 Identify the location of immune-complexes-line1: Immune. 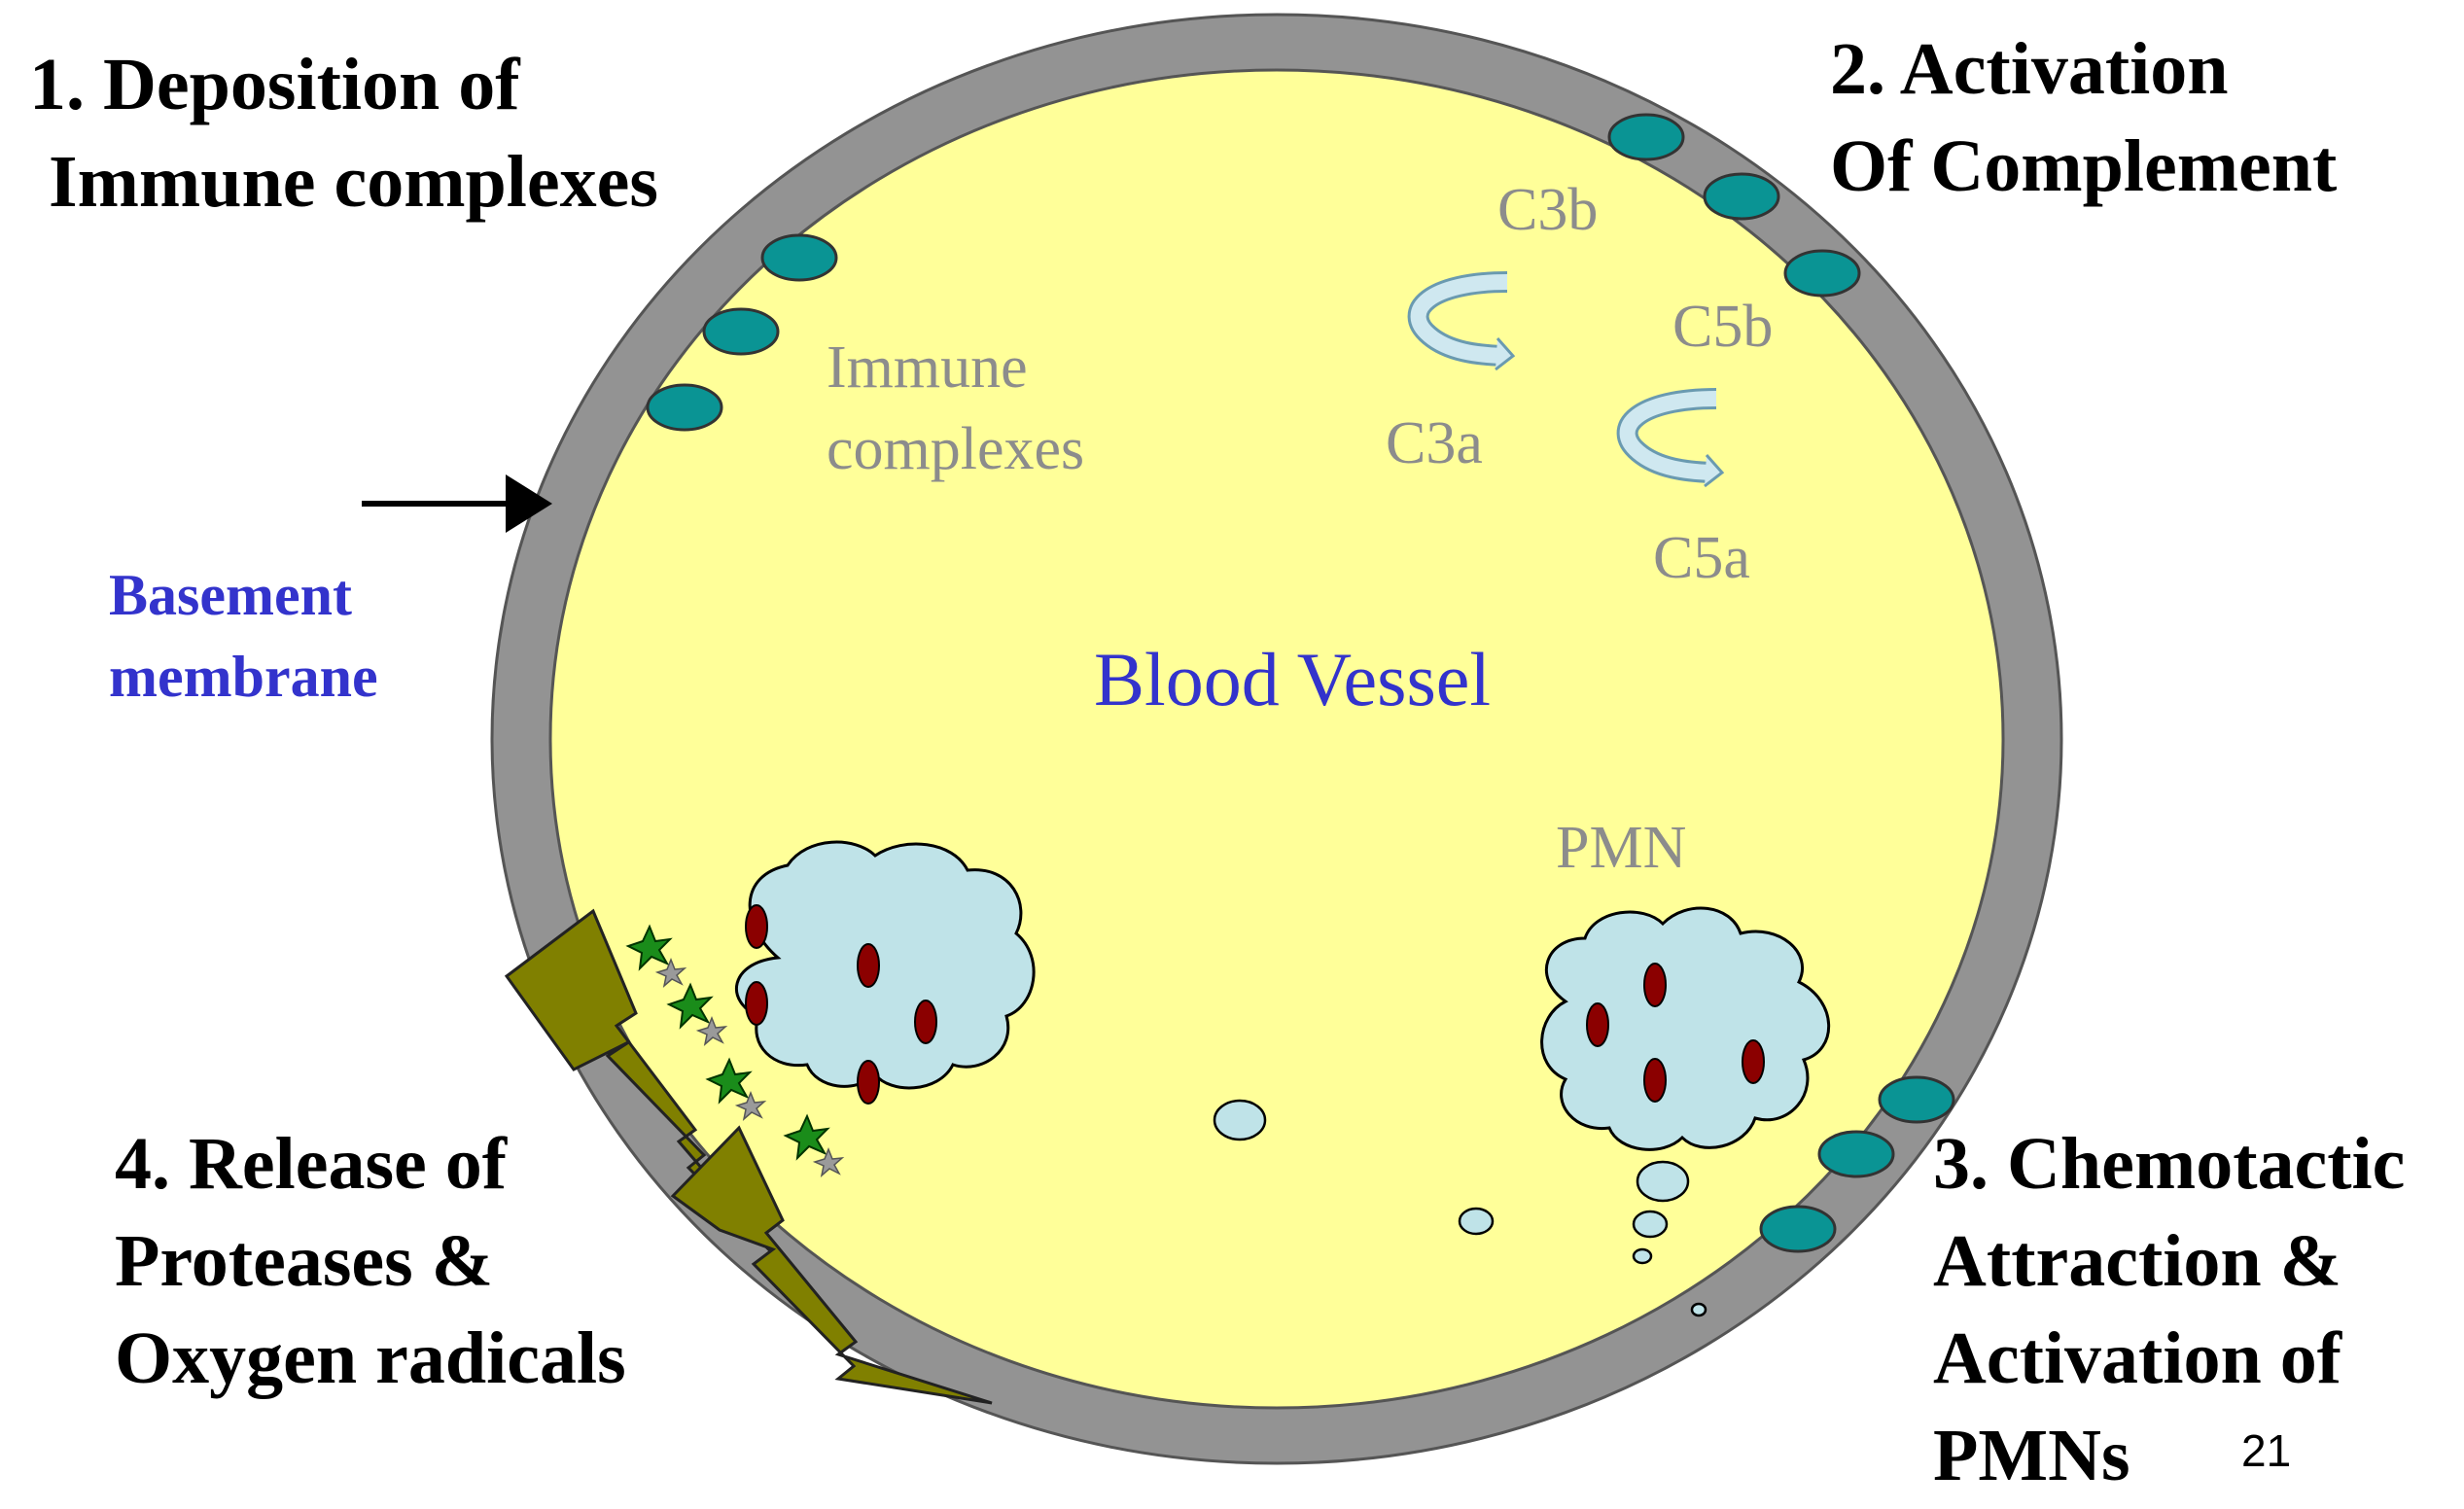
(927, 367).